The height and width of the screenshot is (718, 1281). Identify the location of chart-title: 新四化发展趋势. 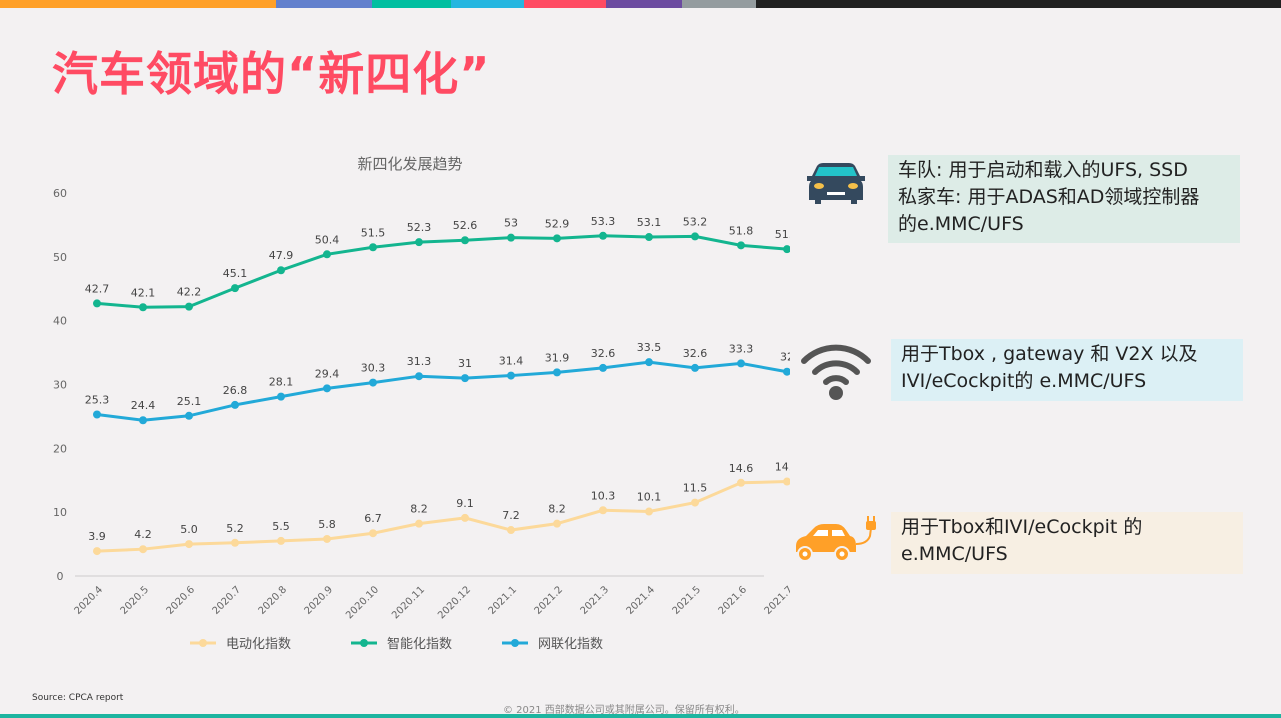
(409, 164).